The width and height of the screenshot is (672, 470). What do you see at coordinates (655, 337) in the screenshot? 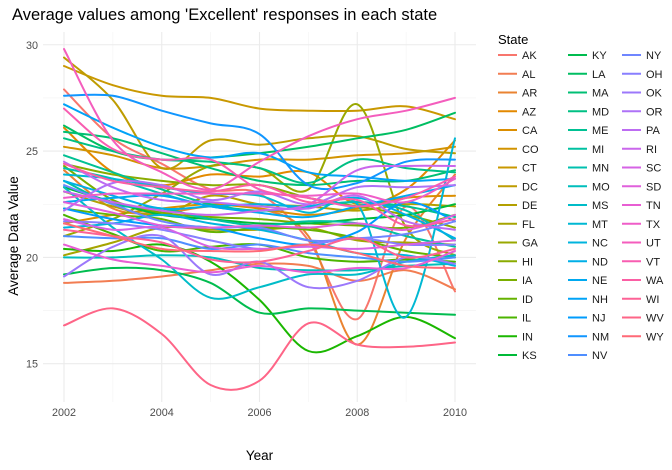
I see `legend-label-wy: WY` at bounding box center [655, 337].